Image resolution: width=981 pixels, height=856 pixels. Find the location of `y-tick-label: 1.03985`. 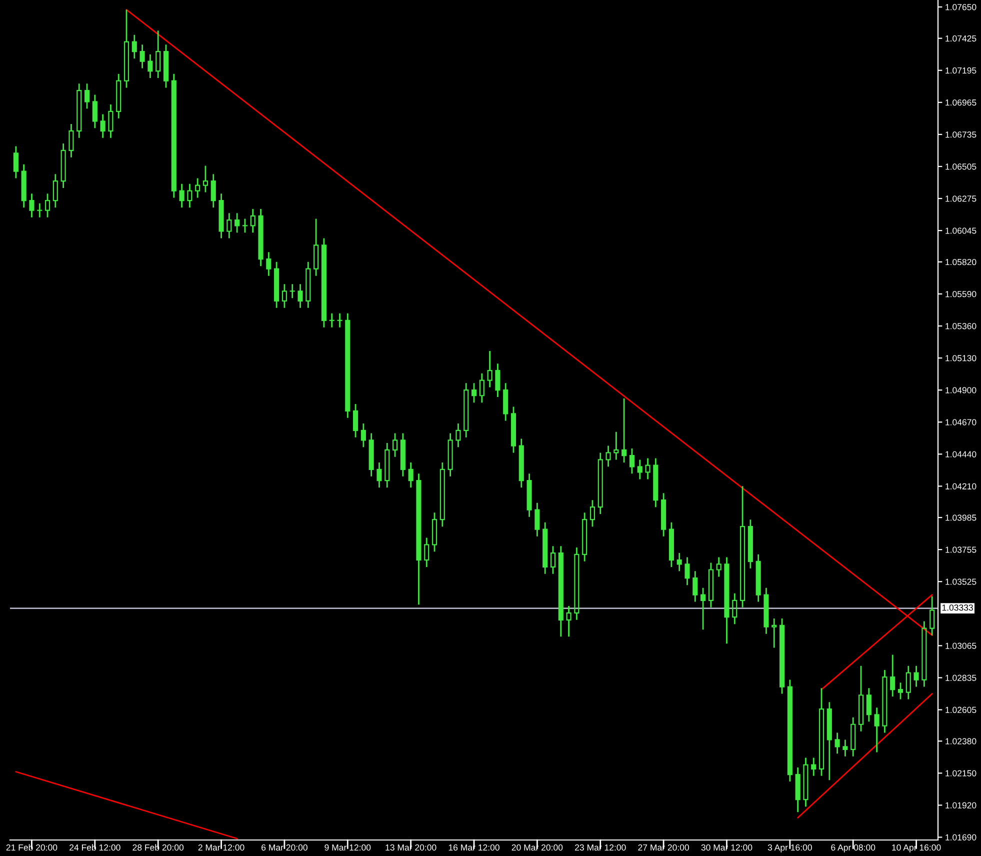

y-tick-label: 1.03985 is located at coordinates (961, 517).